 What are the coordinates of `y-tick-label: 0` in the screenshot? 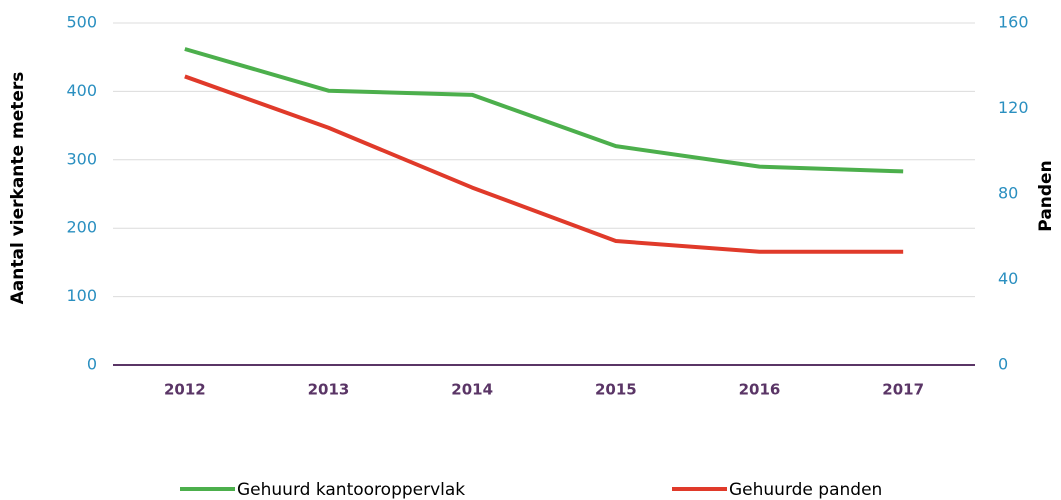 It's located at (92, 364).